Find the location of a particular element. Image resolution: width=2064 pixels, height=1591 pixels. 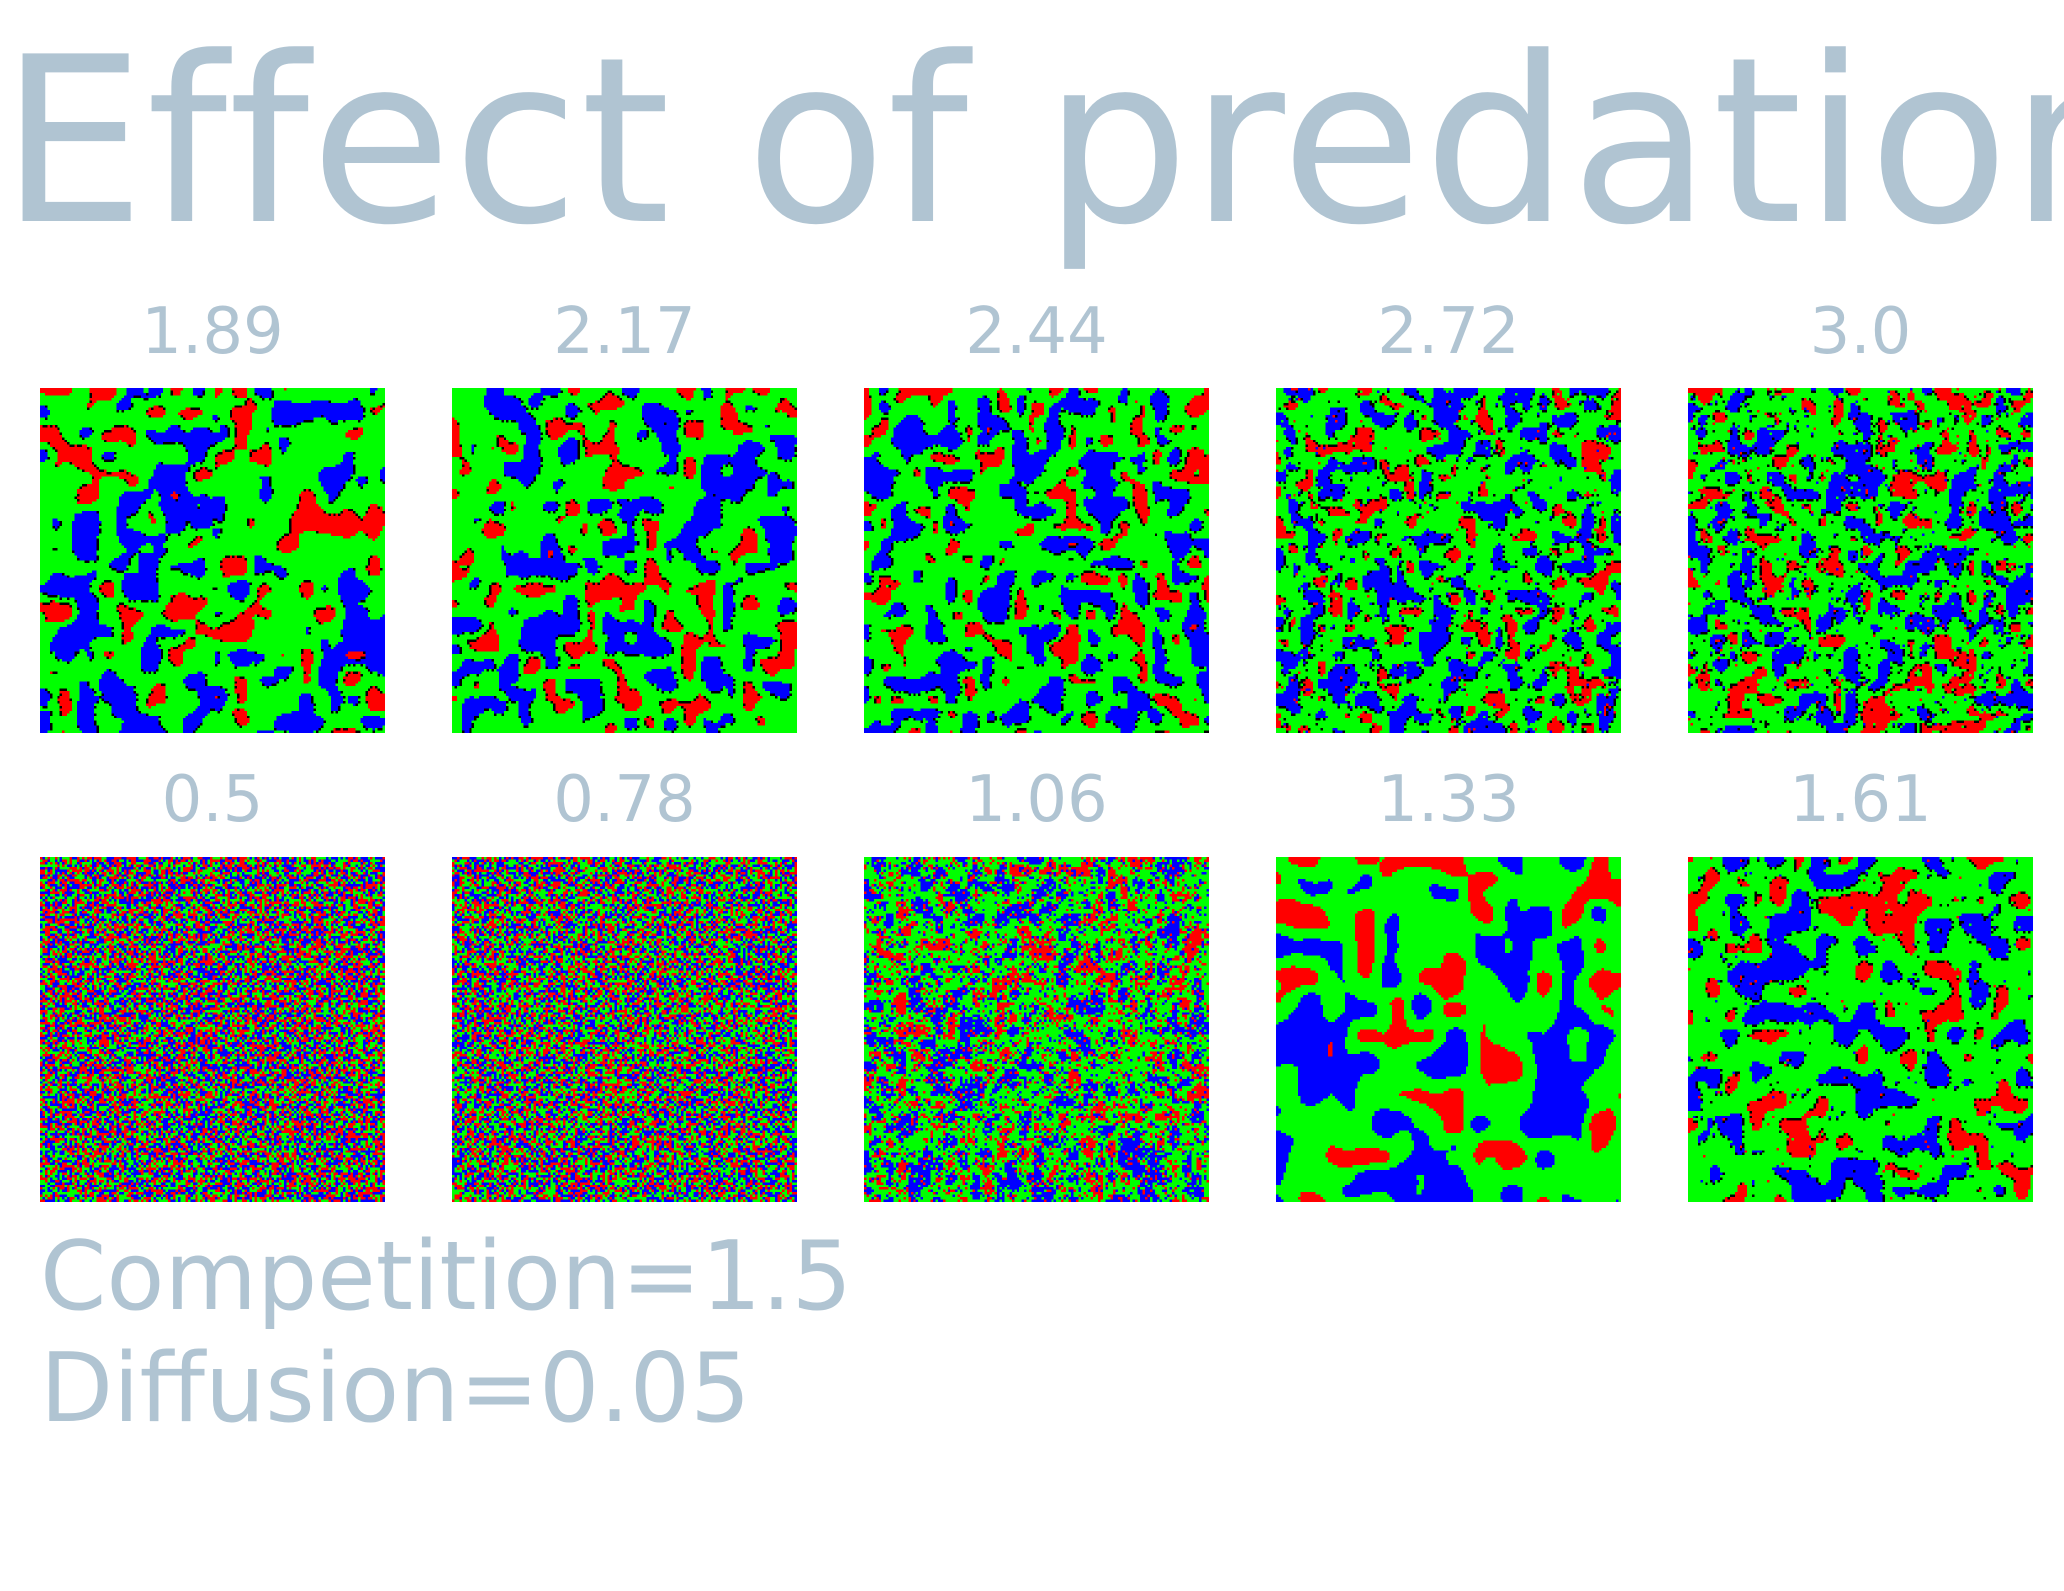

panel-label-bottom-3: 1.06 is located at coordinates (1036, 800).